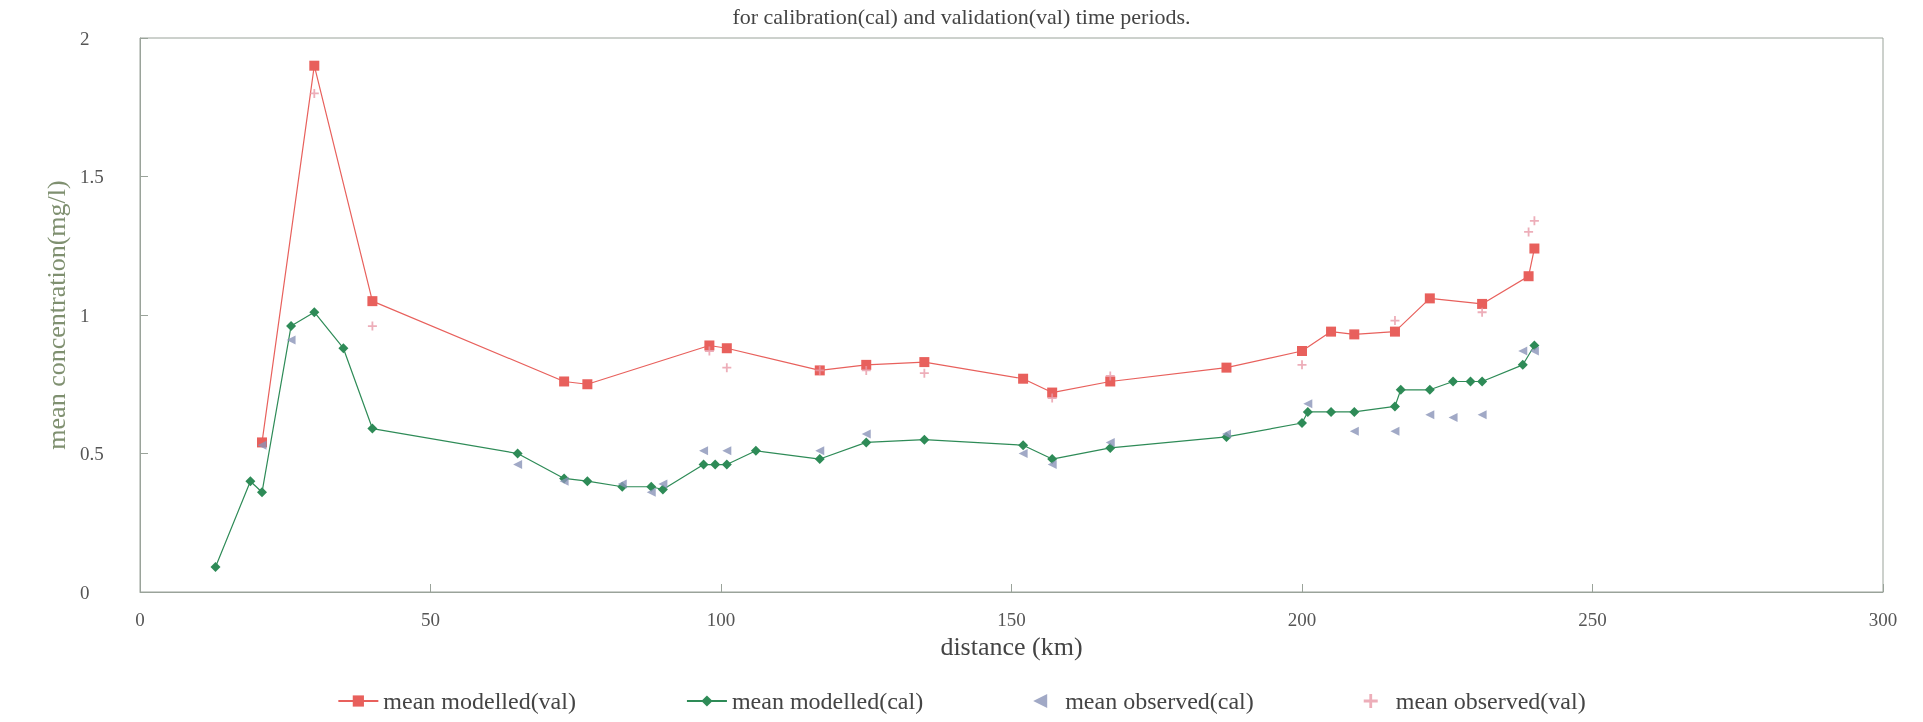 This screenshot has width=1923, height=722. Describe the element at coordinates (1302, 619) in the screenshot. I see `x-tick-label: 200` at that location.